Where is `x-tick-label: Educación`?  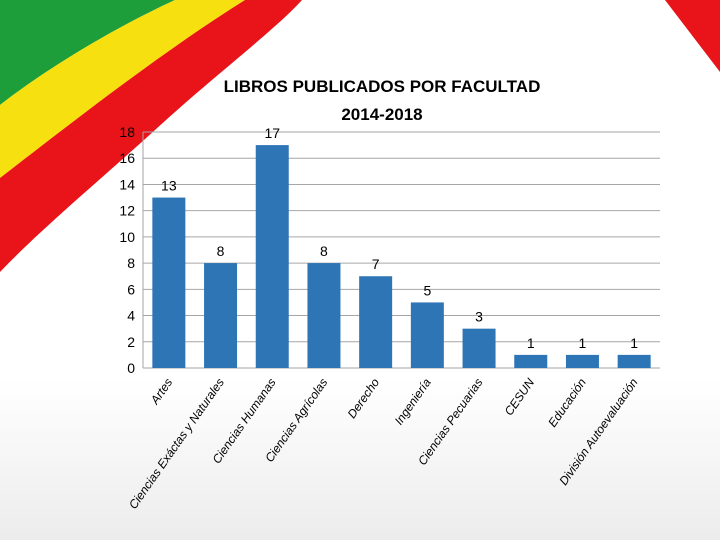
x-tick-label: Educación is located at coordinates (567, 402).